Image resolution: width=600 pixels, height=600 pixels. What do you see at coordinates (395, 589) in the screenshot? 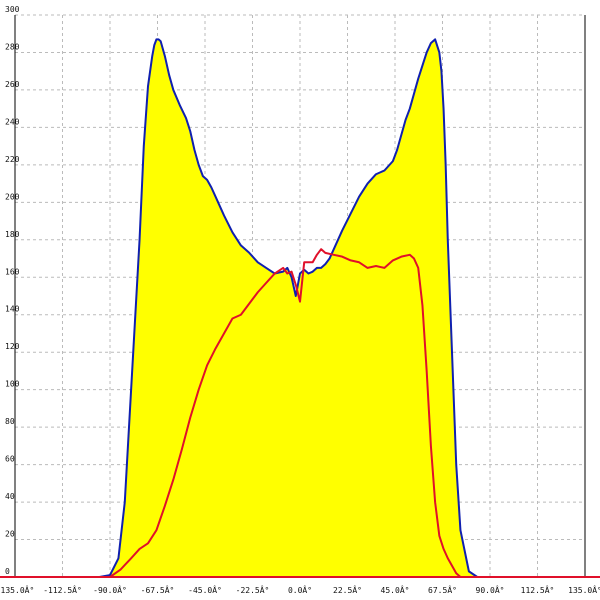
I see `x-tick-label: 45.0Â°` at bounding box center [395, 589].